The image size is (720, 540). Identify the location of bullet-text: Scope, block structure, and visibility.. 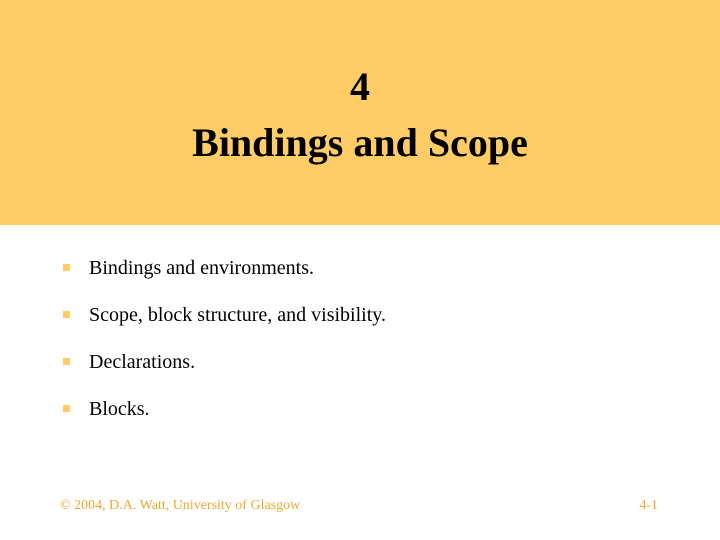
(237, 315).